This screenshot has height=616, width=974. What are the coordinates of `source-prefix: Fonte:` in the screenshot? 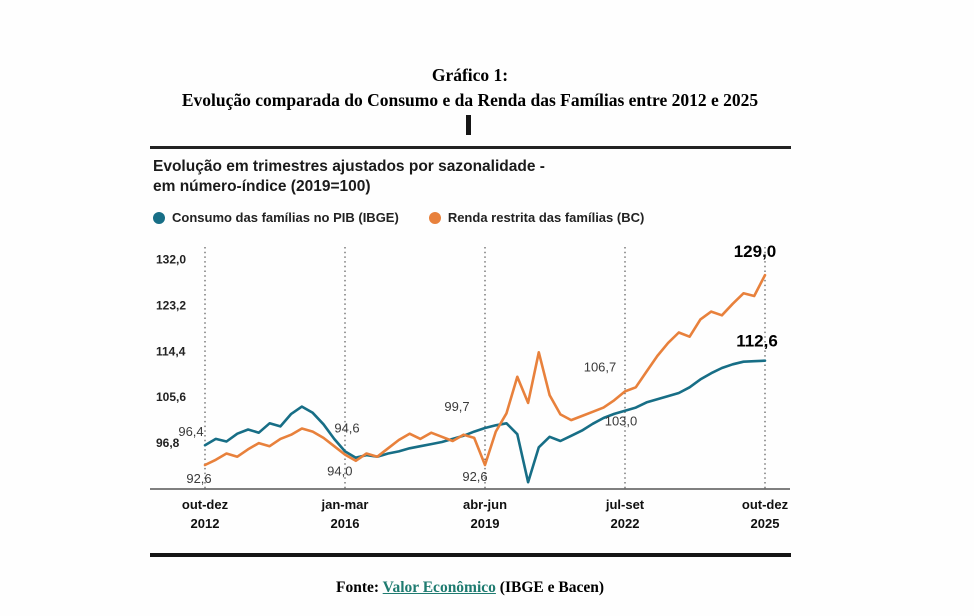 It's located at (358, 587).